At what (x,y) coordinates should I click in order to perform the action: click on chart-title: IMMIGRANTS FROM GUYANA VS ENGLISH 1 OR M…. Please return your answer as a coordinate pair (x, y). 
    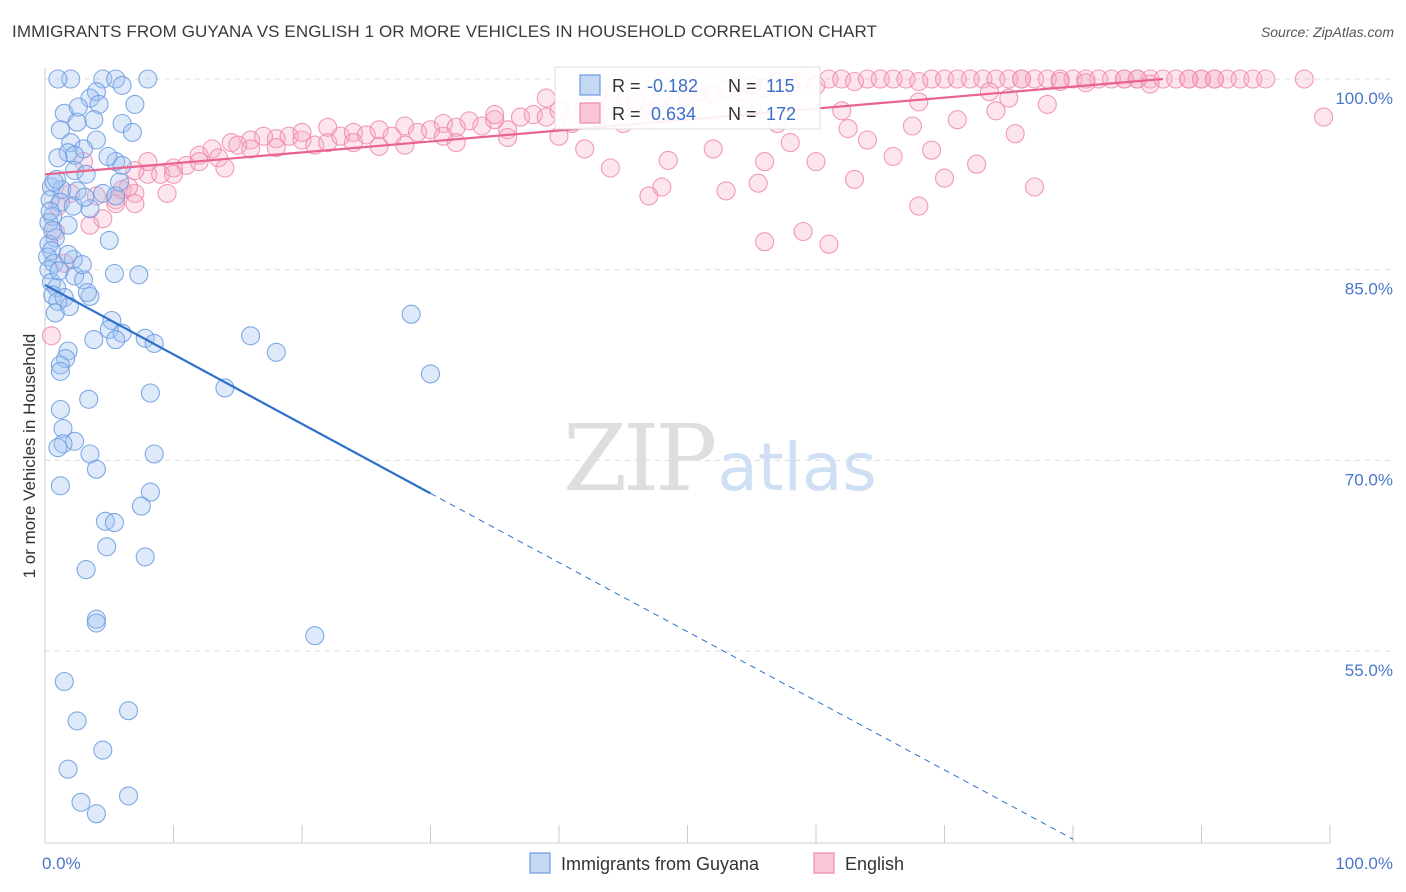
    Looking at the image, I should click on (445, 31).